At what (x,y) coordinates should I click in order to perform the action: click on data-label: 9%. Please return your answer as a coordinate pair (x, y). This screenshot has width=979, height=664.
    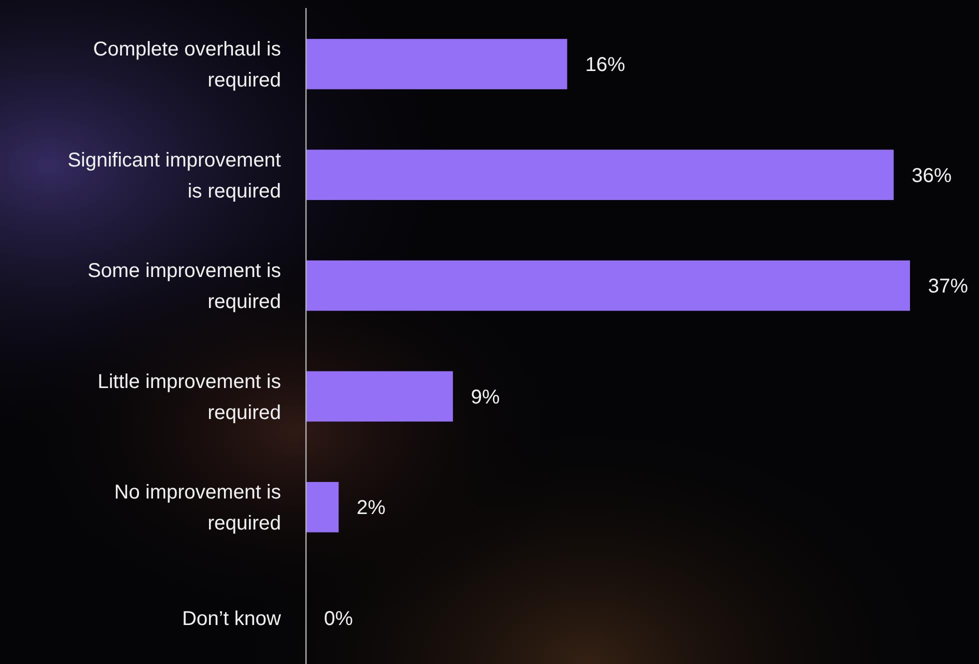
    Looking at the image, I should click on (485, 397).